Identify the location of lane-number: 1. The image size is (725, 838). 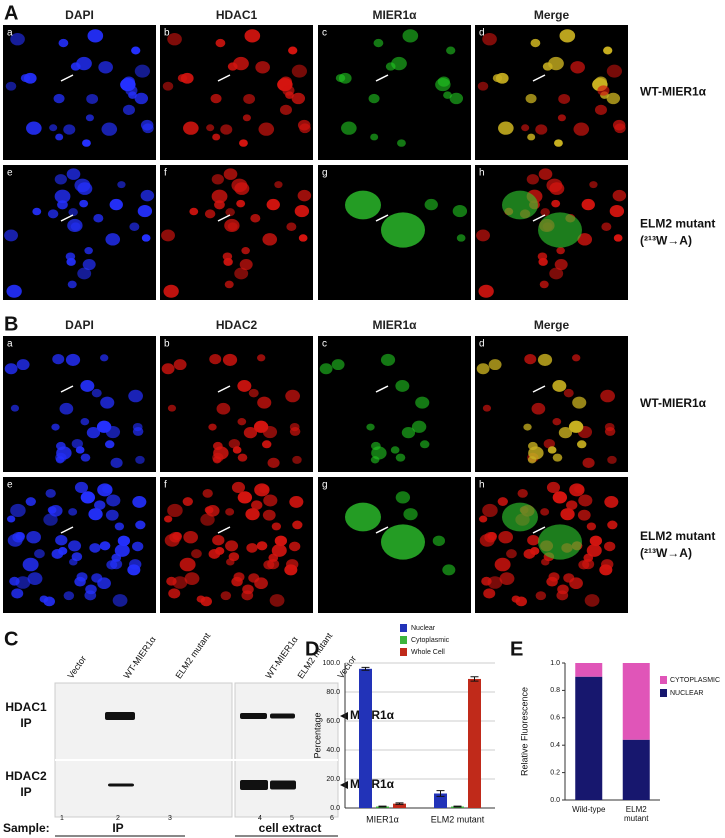
(62, 818).